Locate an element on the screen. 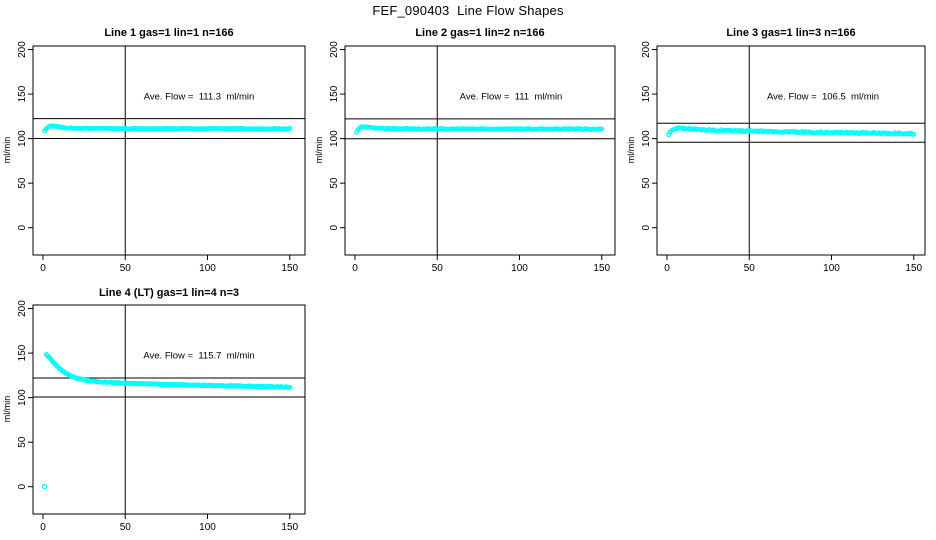  plot-canvas-line-2: 0 50 100 150 0 50 100 150 200 is located at coordinates (472, 157).